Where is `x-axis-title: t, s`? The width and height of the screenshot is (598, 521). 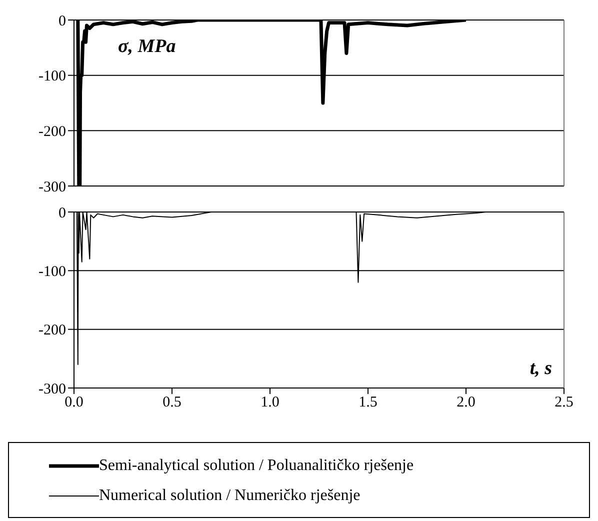
x-axis-title: t, s is located at coordinates (541, 369).